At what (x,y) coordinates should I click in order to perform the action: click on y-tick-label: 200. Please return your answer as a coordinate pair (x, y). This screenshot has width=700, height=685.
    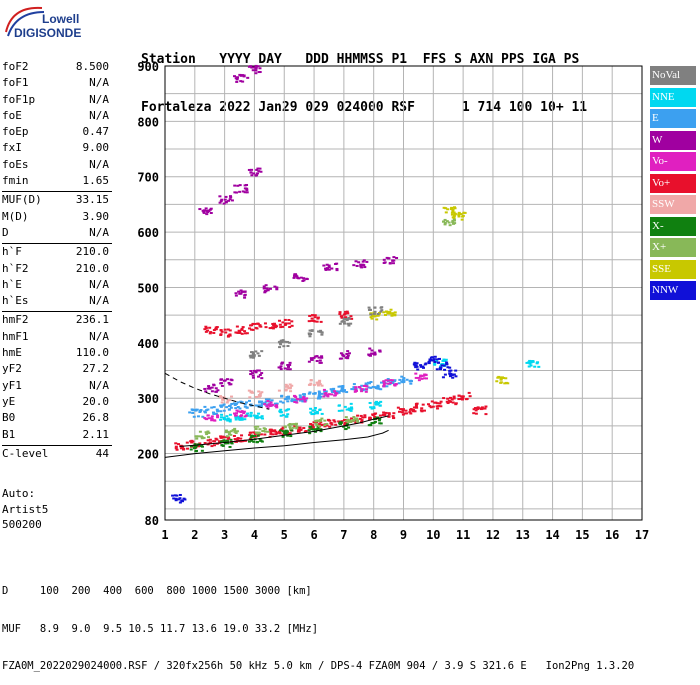
    Looking at the image, I should click on (148, 455).